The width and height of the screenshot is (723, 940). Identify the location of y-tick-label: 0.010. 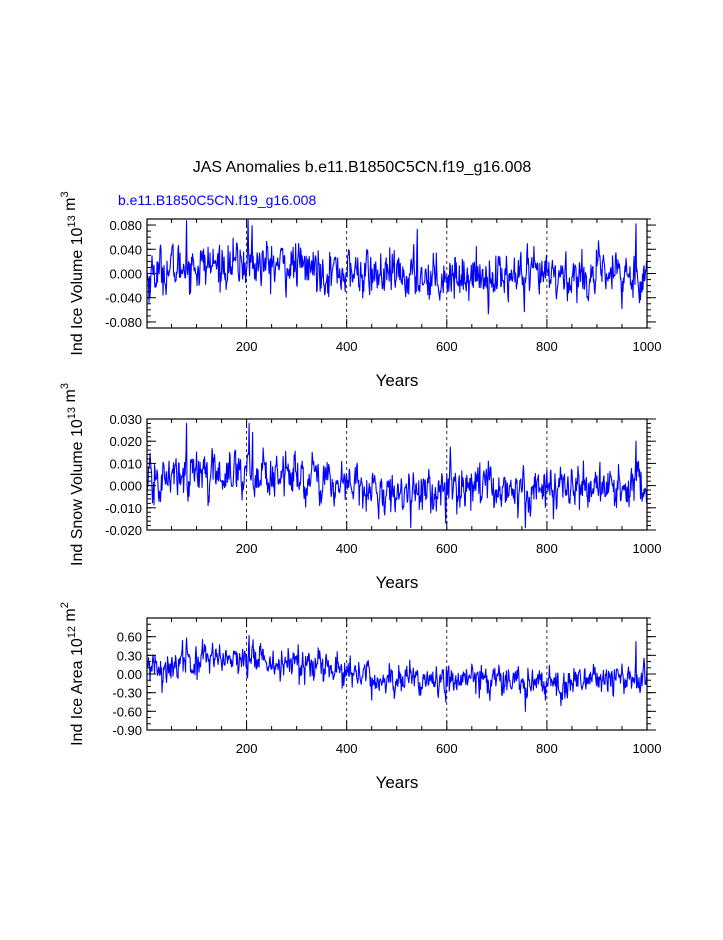
(125, 463).